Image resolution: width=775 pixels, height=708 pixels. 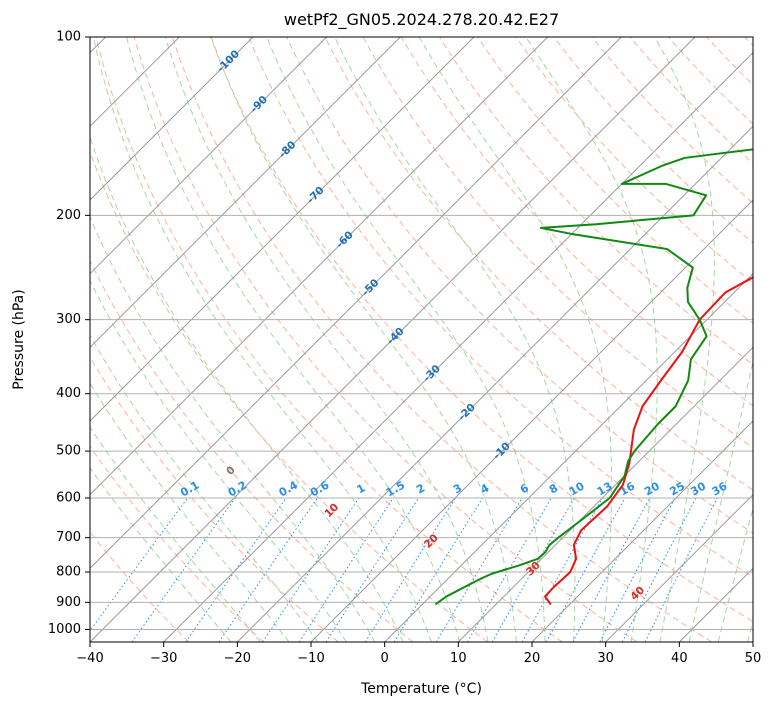 I want to click on y-tick-label: 900, so click(x=68, y=602).